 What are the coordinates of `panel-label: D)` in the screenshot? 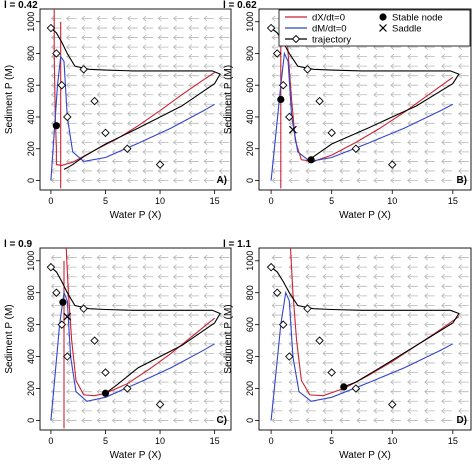 It's located at (461, 420).